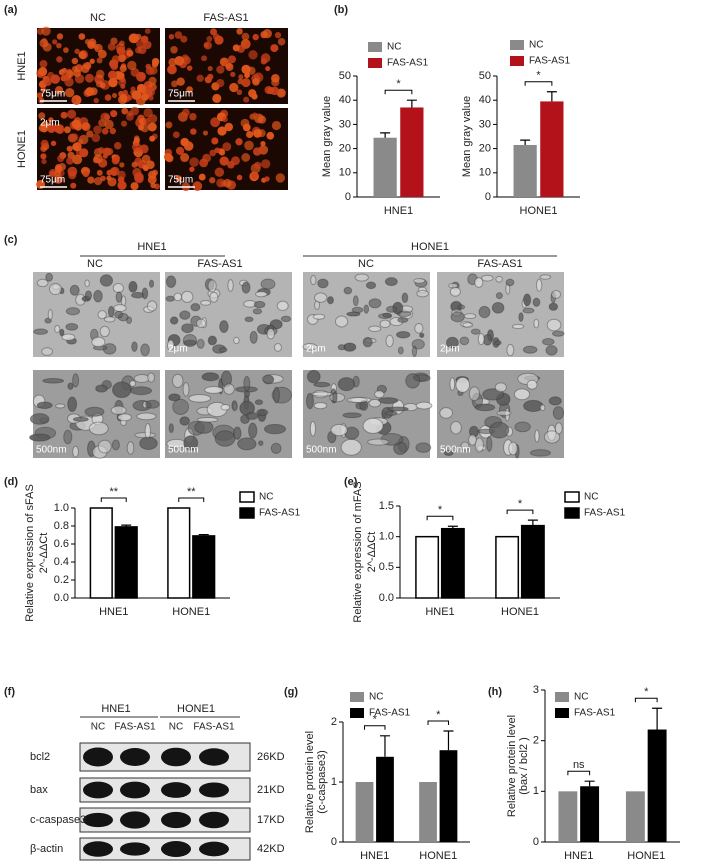 This screenshot has width=708, height=867. What do you see at coordinates (581, 697) in the screenshot?
I see `legend-label: NC` at bounding box center [581, 697].